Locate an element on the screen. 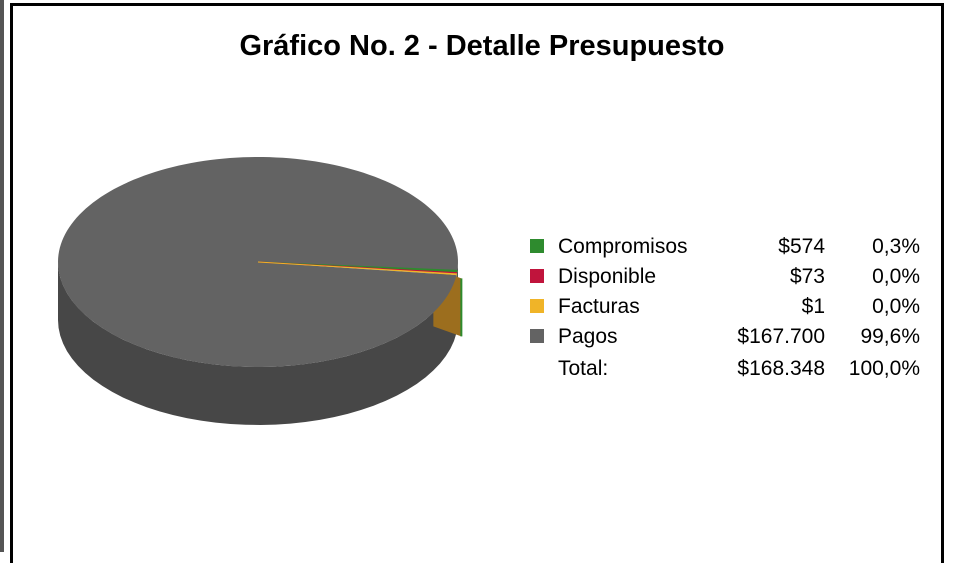  legend-percent: 0,3% is located at coordinates (870, 247).